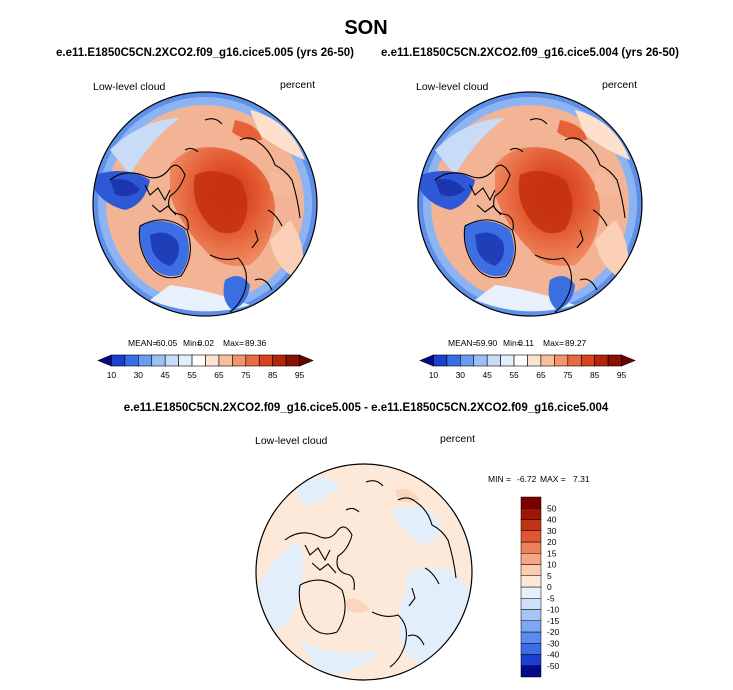 The width and height of the screenshot is (733, 690). Describe the element at coordinates (549, 587) in the screenshot. I see `colorbar-tick-label: 0` at that location.